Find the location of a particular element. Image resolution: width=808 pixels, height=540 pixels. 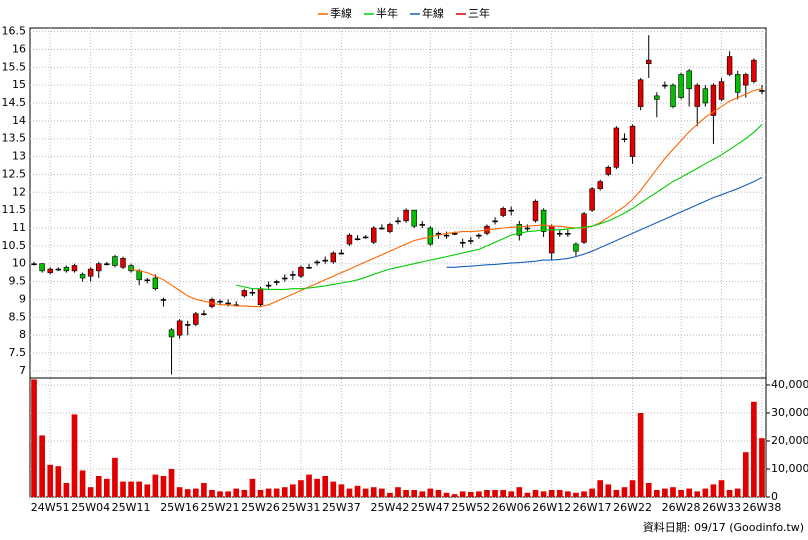

y-tick-label: 16.5 is located at coordinates (14, 31).